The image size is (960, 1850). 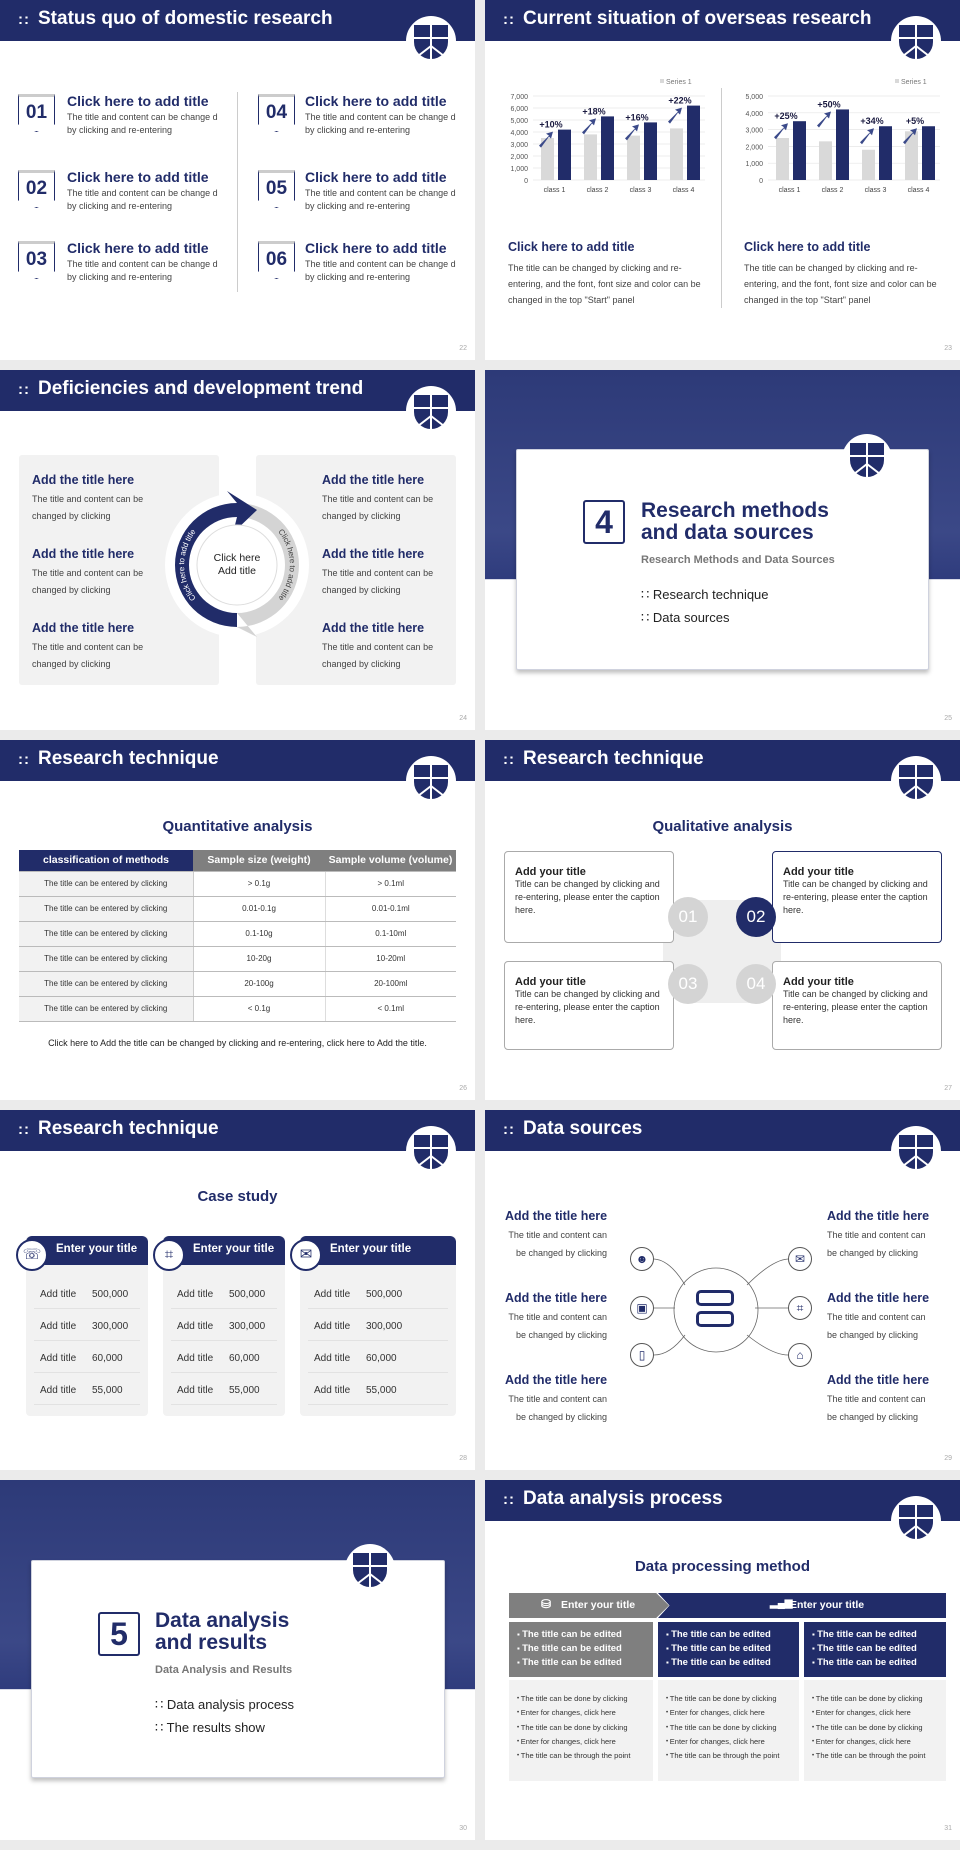 I want to click on growth-label: +16%, so click(x=636, y=117).